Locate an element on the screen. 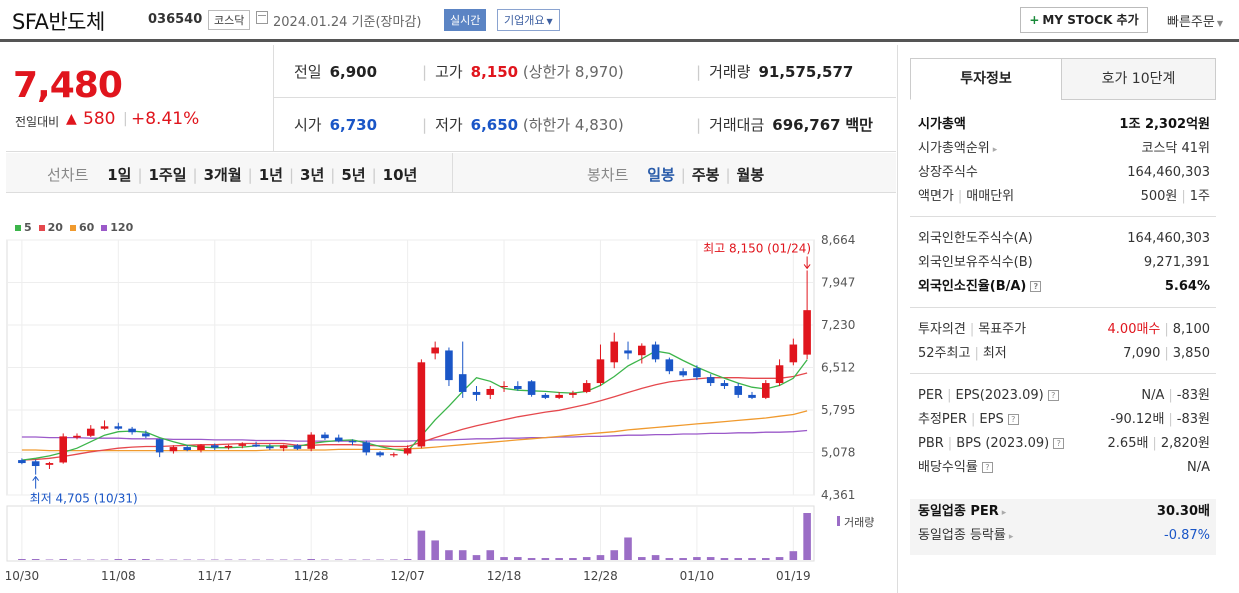 This screenshot has width=1239, height=593. amount-label: 거래대금 is located at coordinates (737, 125).